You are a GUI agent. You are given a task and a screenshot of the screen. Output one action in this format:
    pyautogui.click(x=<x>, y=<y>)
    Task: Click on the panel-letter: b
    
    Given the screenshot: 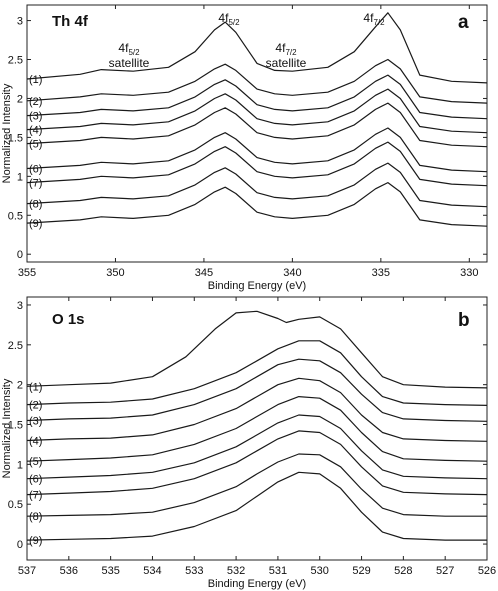 What is the action you would take?
    pyautogui.click(x=464, y=320)
    